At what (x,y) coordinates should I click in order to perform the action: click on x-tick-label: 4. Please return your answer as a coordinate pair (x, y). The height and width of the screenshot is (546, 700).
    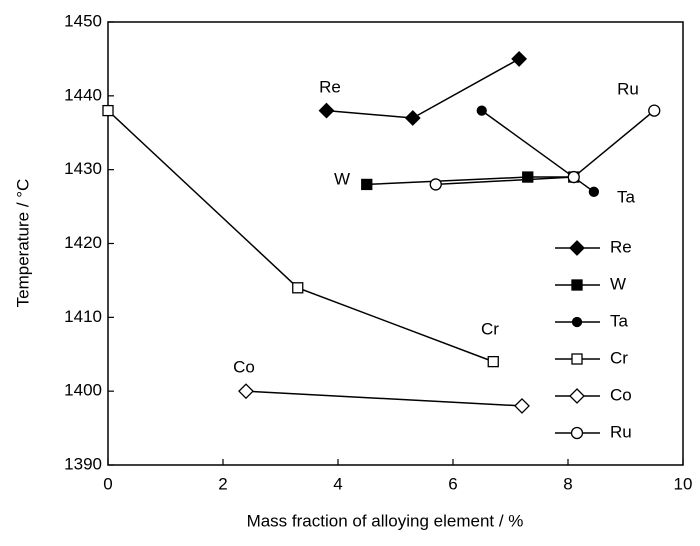
    Looking at the image, I should click on (337, 483).